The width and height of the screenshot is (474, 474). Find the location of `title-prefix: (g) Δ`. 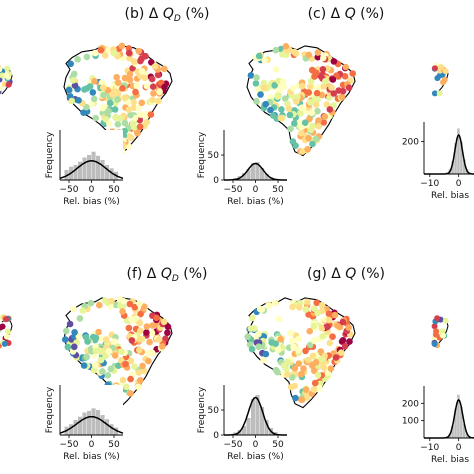

title-prefix: (g) Δ is located at coordinates (326, 274).